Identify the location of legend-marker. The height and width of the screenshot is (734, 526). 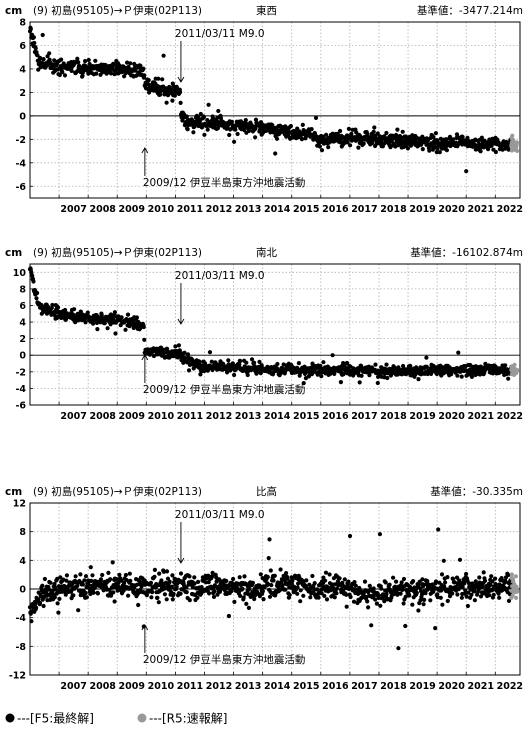
(142, 718).